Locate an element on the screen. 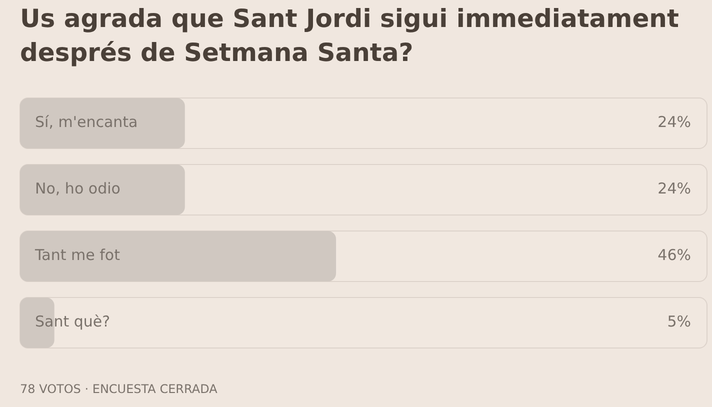 Image resolution: width=712 pixels, height=407 pixels. data-label: 5% is located at coordinates (679, 321).